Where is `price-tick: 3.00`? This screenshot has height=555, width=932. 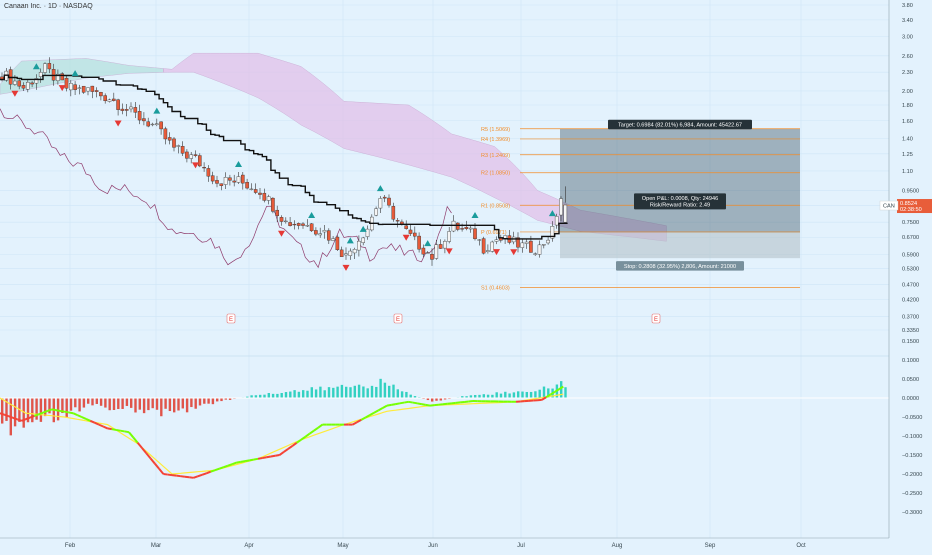
price-tick: 3.00 is located at coordinates (907, 38).